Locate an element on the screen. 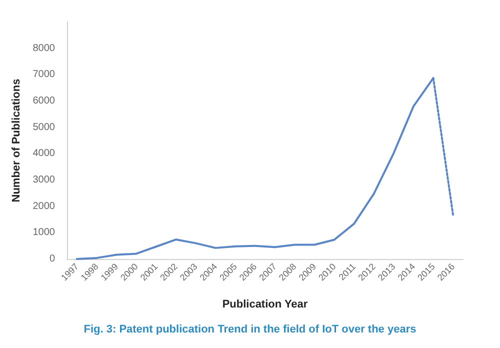  y-tick-label: 7000 is located at coordinates (44, 74).